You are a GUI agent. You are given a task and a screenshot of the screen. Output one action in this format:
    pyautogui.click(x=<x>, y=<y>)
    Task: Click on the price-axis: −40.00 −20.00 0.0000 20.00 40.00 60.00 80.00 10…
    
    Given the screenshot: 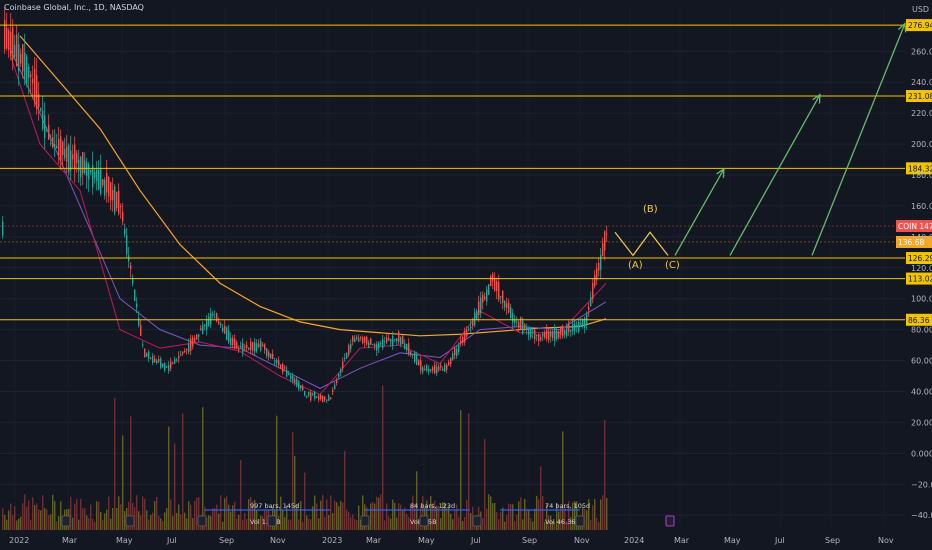 What is the action you would take?
    pyautogui.click(x=921, y=283)
    